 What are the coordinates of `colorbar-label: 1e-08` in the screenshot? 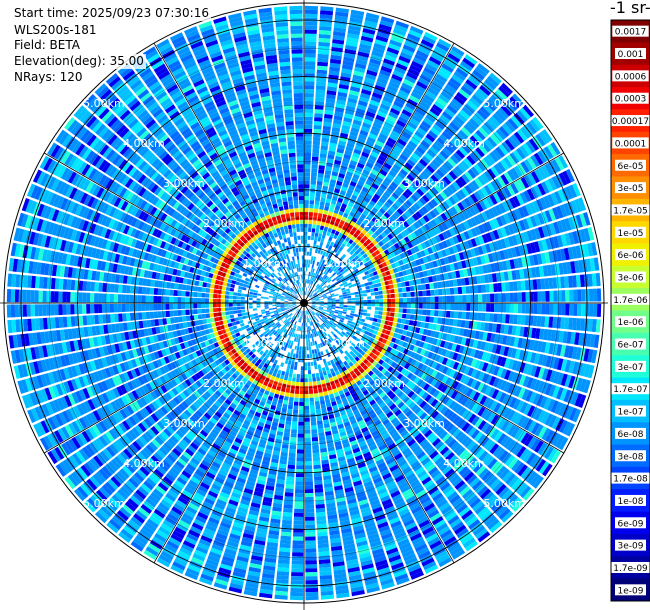 It's located at (631, 502).